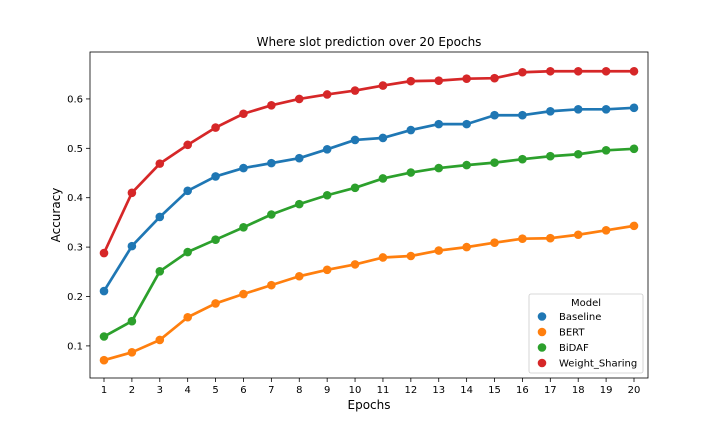  I want to click on x-tick-label: 2, so click(132, 390).